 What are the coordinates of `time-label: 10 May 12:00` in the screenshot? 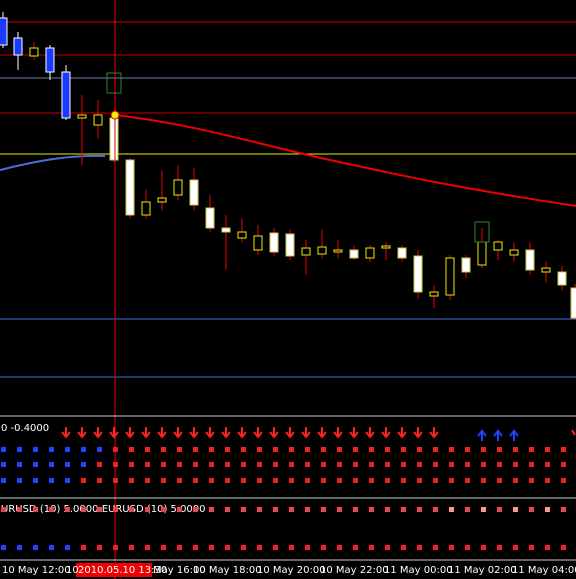 It's located at (36, 570).